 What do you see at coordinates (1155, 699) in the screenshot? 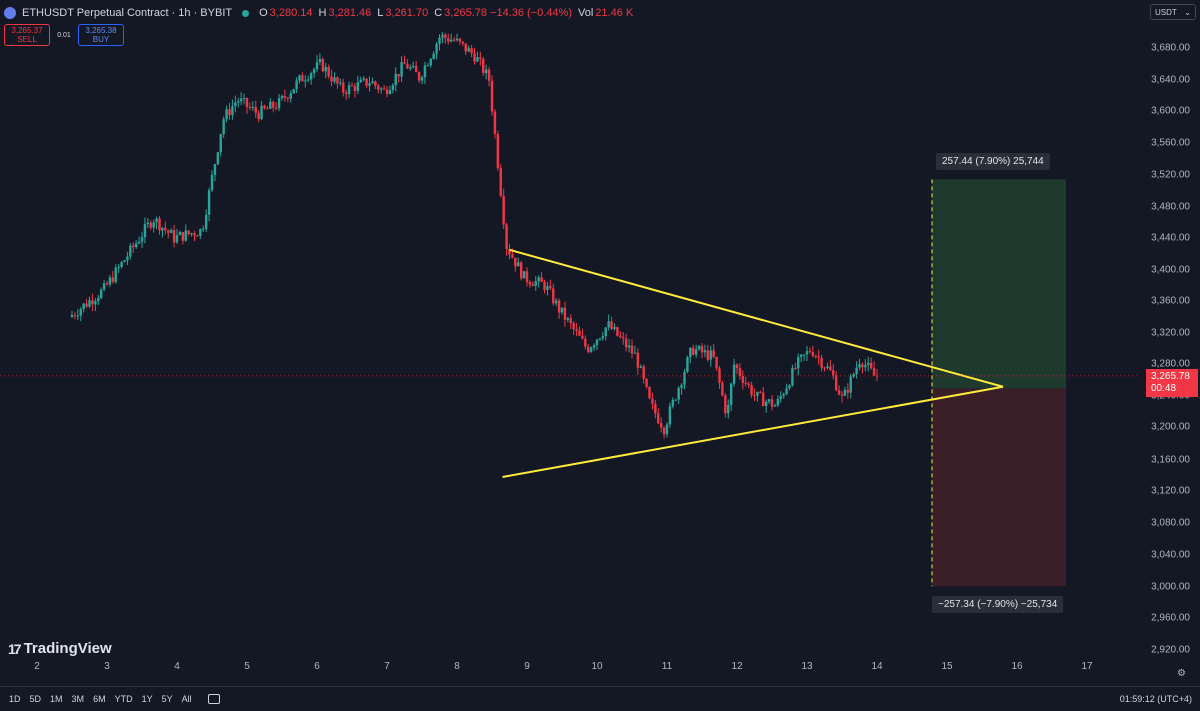
I see `clock: 01:59:12 (UTC+4)` at bounding box center [1155, 699].